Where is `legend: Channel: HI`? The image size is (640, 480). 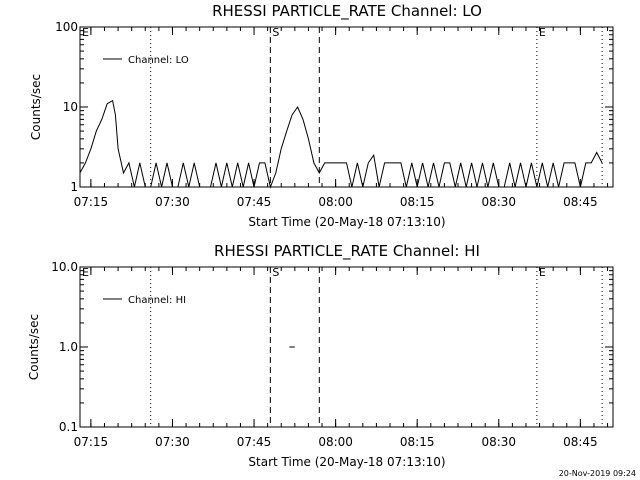
legend: Channel: HI is located at coordinates (144, 300).